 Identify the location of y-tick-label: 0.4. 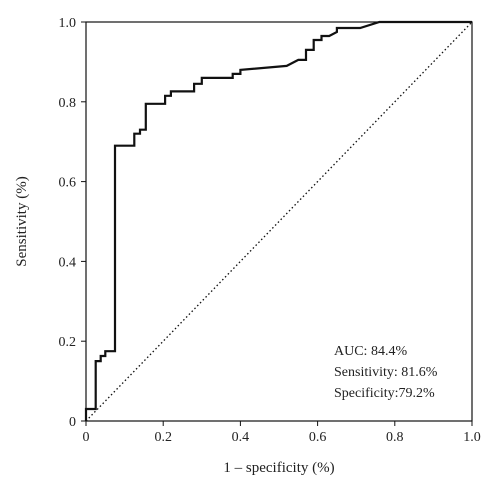
(68, 262).